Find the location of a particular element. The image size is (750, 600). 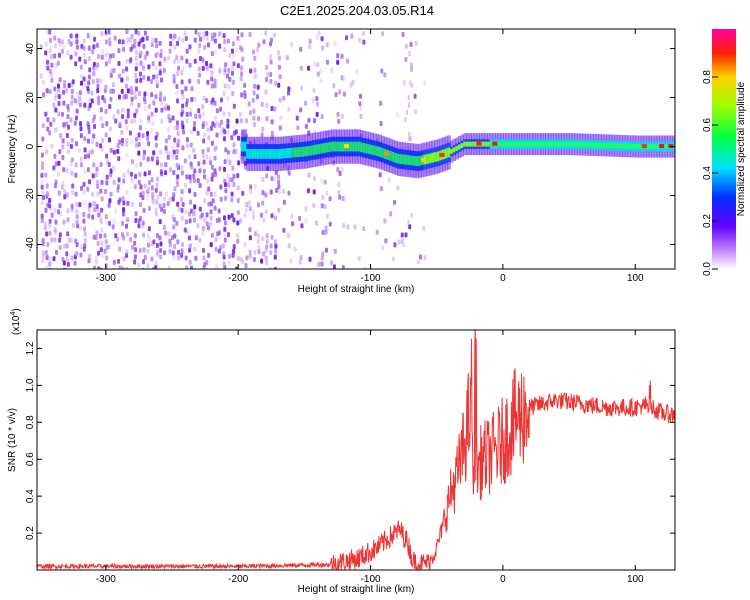

signal-band-halo is located at coordinates (677, 147).